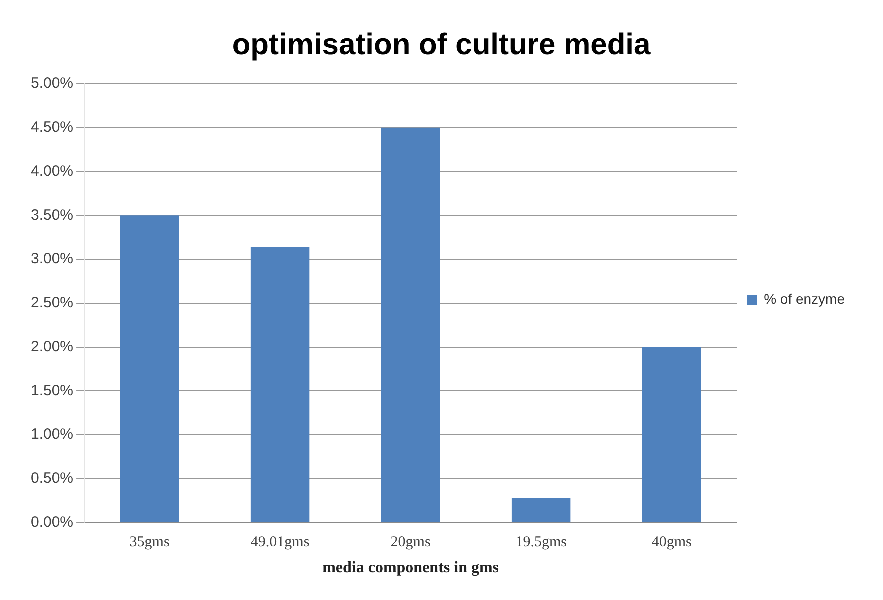  What do you see at coordinates (441, 45) in the screenshot?
I see `chart-title: optimisation of culture media` at bounding box center [441, 45].